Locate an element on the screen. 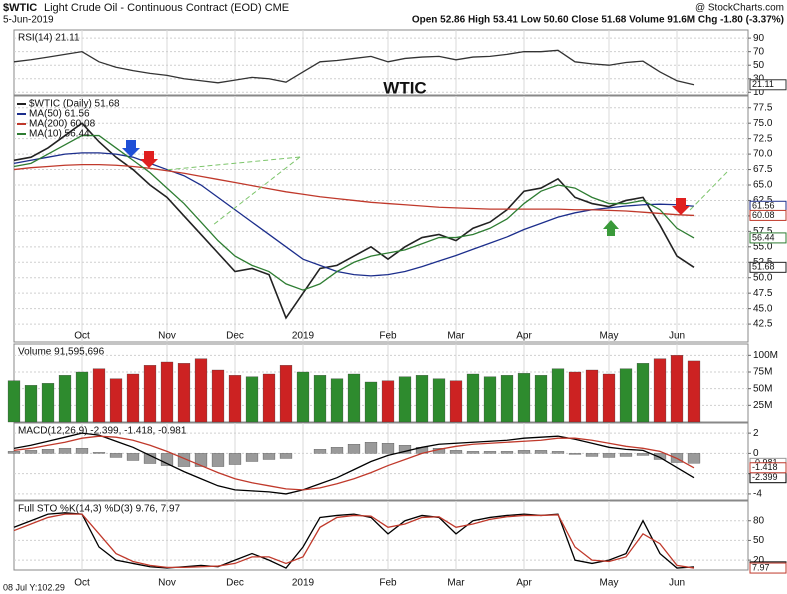 This screenshot has height=594, width=787. y-tick-label: 62.5 is located at coordinates (763, 200).